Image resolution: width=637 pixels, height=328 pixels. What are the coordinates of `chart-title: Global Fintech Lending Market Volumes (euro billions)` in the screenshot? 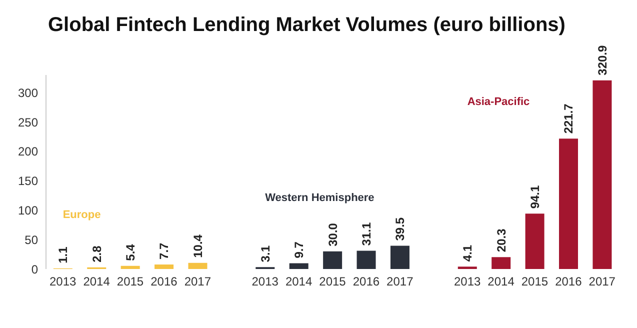 It's located at (306, 25).